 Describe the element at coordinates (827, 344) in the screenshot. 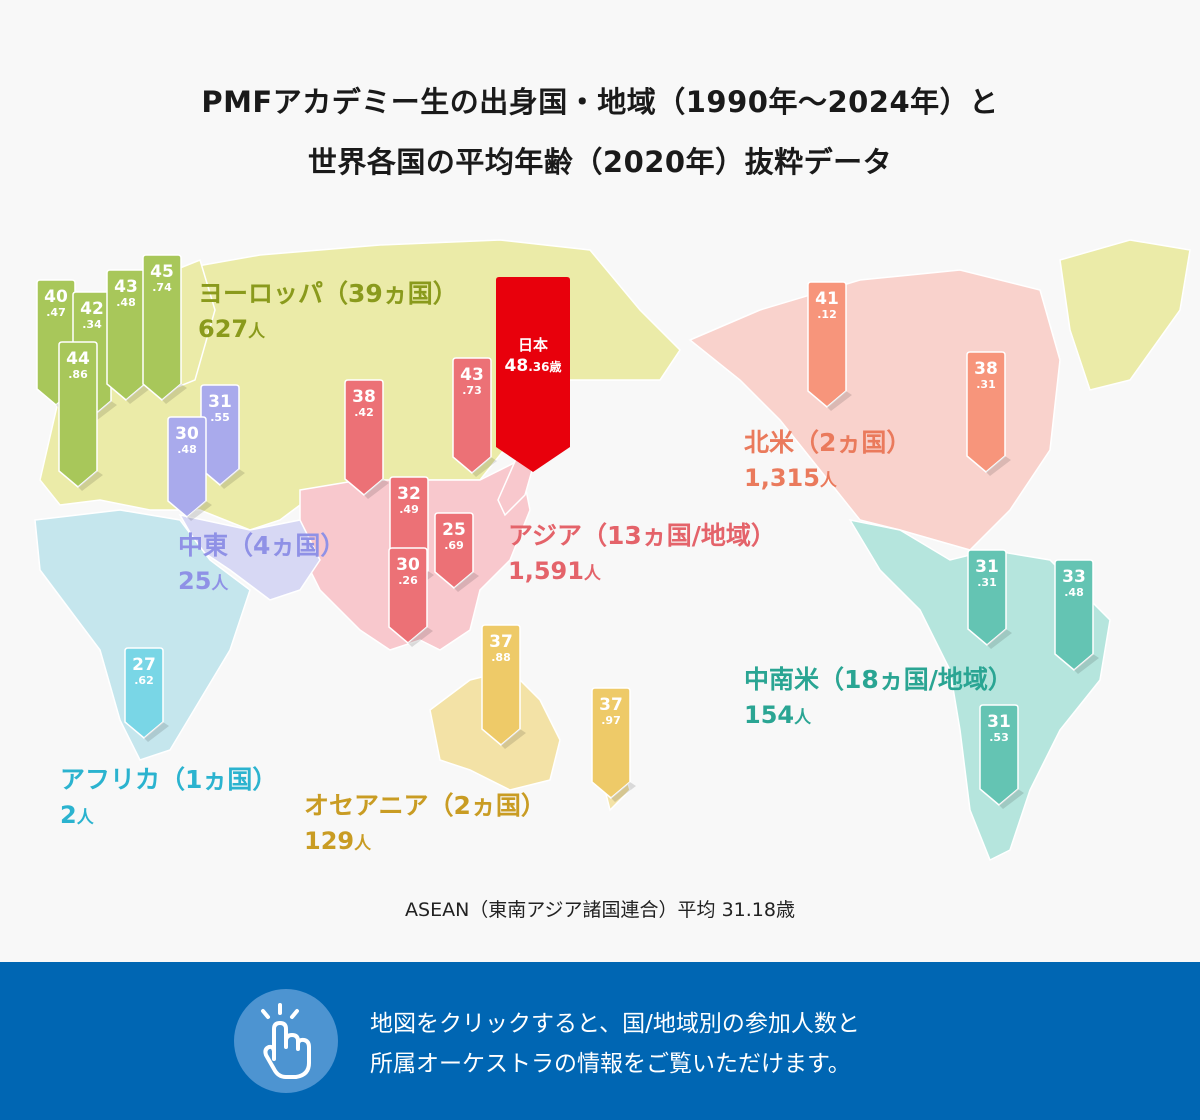

I see `age-pin-na1` at that location.